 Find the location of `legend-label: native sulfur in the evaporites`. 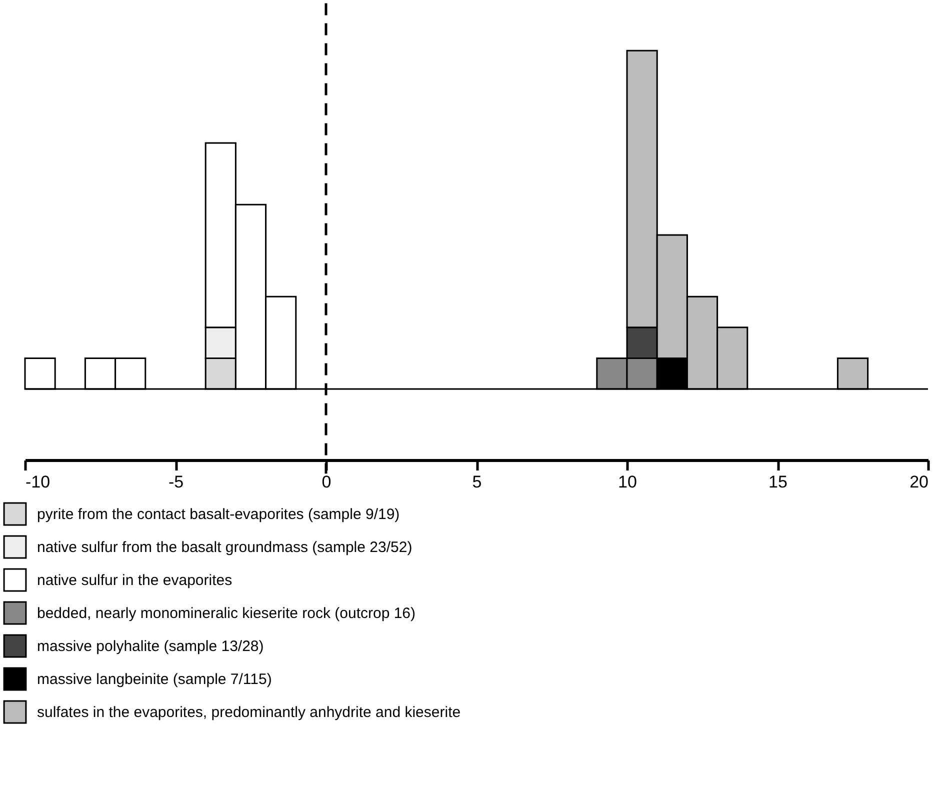

legend-label: native sulfur in the evaporites is located at coordinates (134, 580).